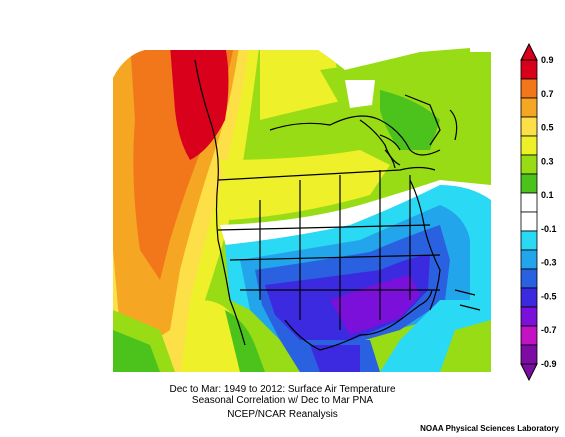 Image resolution: width=565 pixels, height=437 pixels. What do you see at coordinates (549, 364) in the screenshot?
I see `colorbar-tick-label: -0.9` at bounding box center [549, 364].